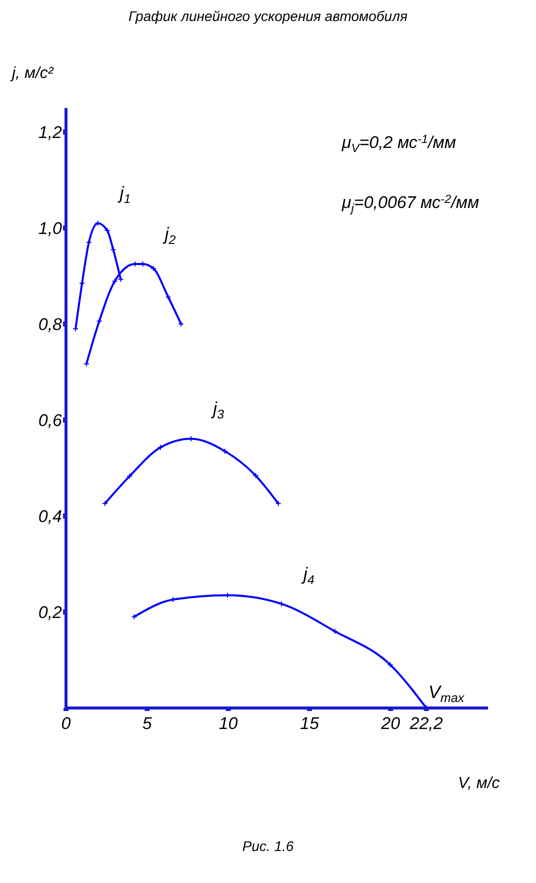 The height and width of the screenshot is (883, 536). Describe the element at coordinates (307, 575) in the screenshot. I see `series-label: j$_{4}$` at that location.